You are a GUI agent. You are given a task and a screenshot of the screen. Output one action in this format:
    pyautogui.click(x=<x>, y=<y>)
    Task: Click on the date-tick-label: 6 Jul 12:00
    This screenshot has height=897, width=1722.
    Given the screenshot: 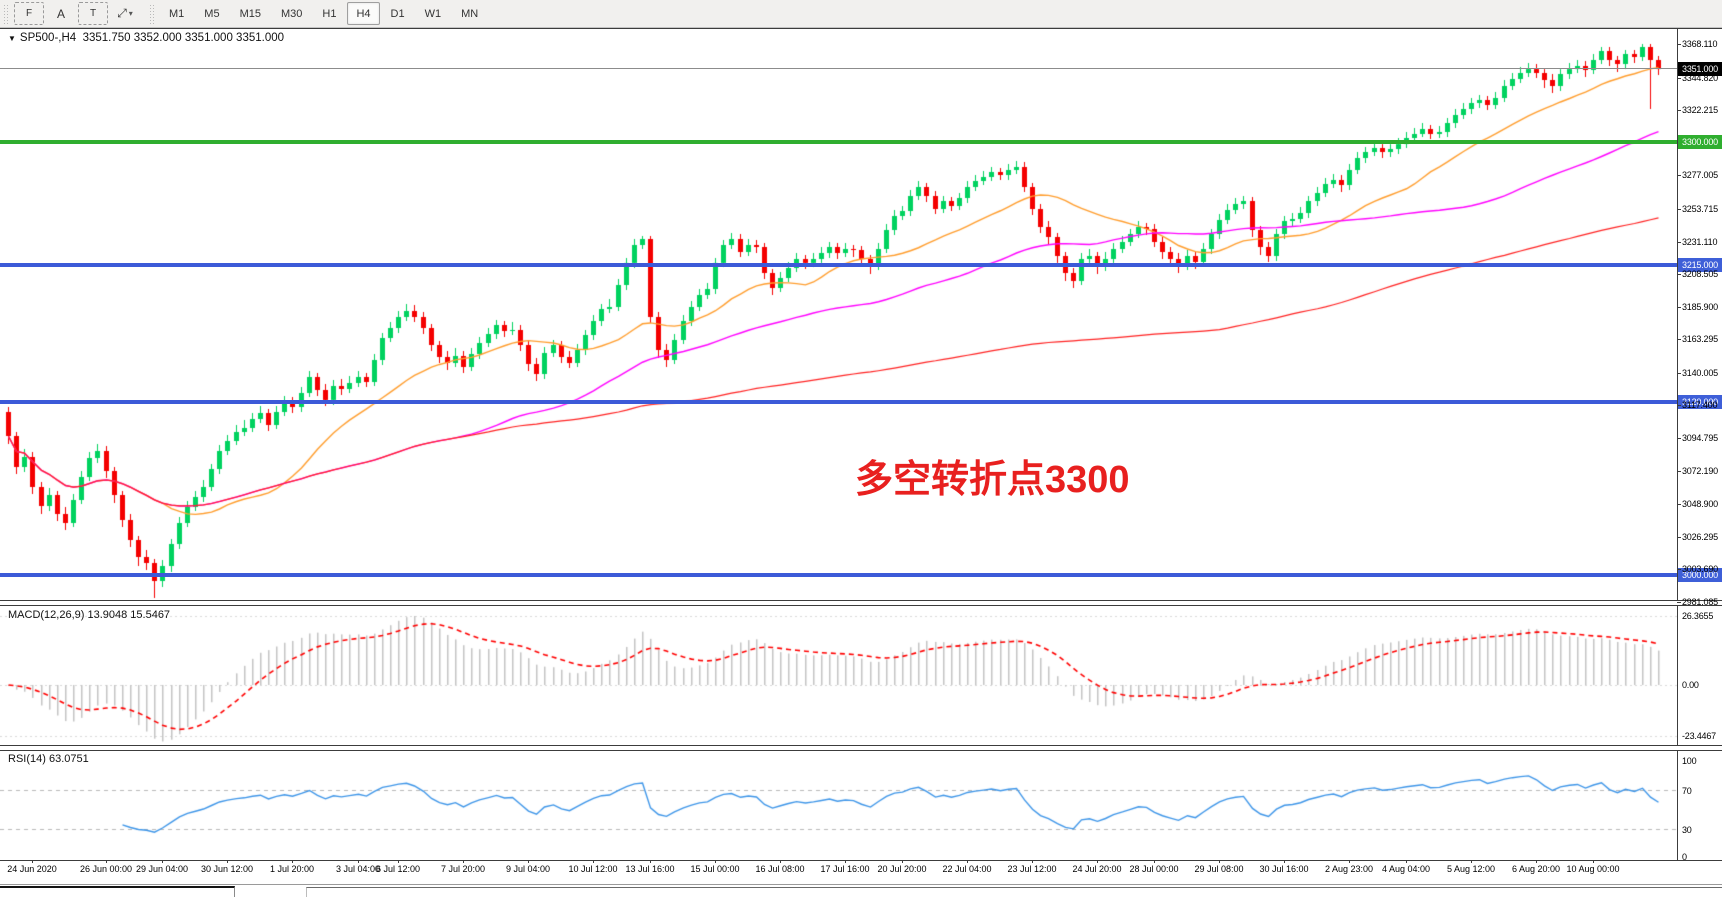 What is the action you would take?
    pyautogui.click(x=398, y=869)
    